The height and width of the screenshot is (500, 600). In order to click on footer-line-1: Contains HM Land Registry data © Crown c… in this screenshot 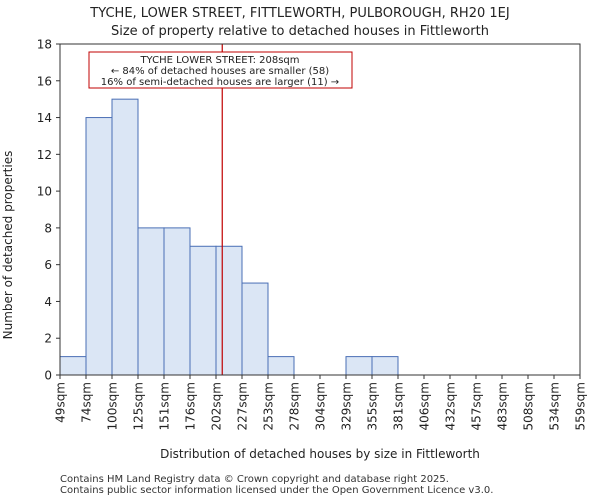, I will do `click(254, 479)`.